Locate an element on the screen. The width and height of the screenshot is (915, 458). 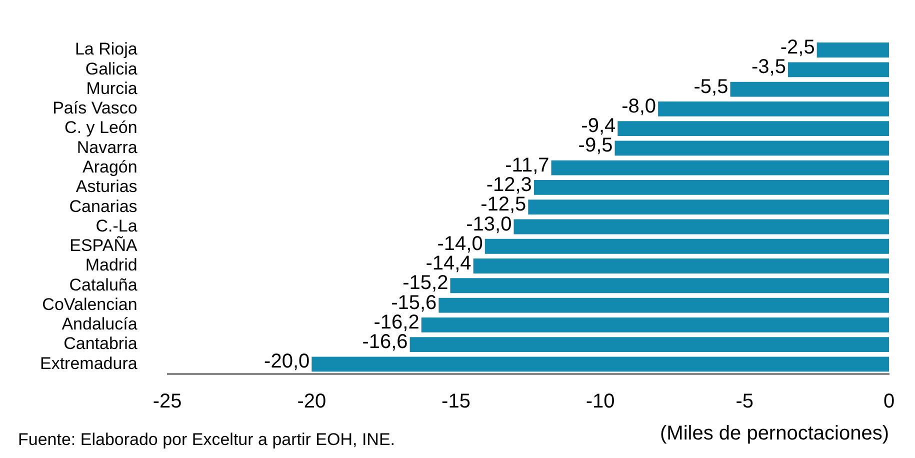
x-tick-label: -25 is located at coordinates (167, 401).